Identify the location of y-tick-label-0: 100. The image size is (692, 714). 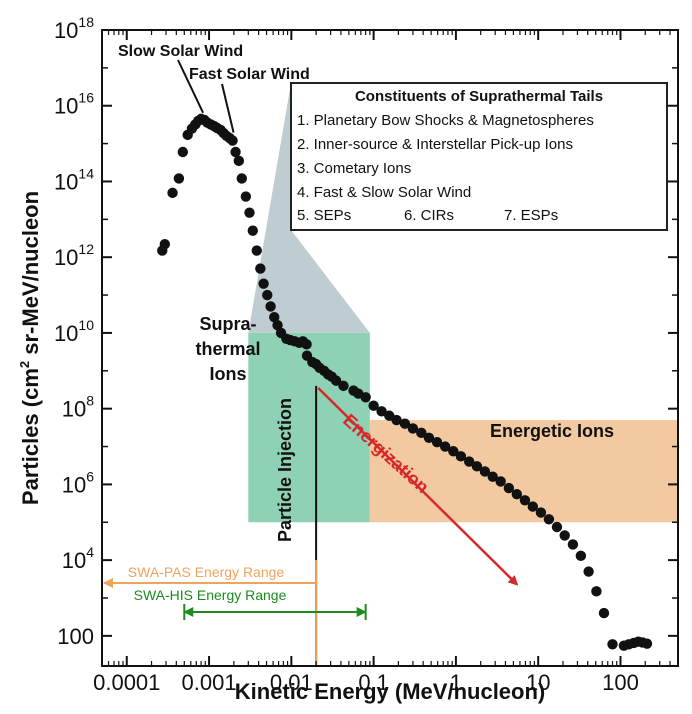
(75, 636).